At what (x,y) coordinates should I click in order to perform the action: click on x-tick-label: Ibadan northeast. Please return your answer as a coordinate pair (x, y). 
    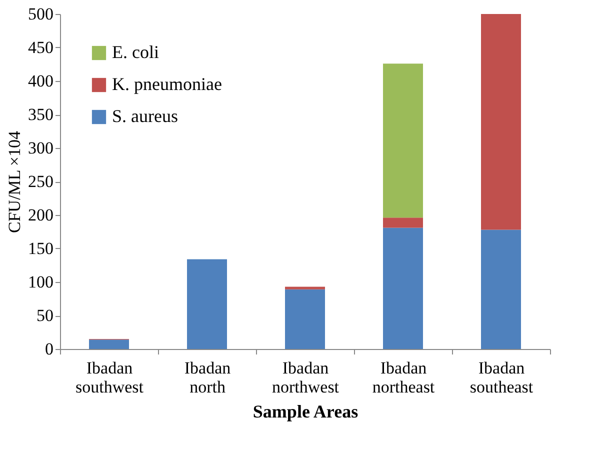
    Looking at the image, I should click on (403, 377).